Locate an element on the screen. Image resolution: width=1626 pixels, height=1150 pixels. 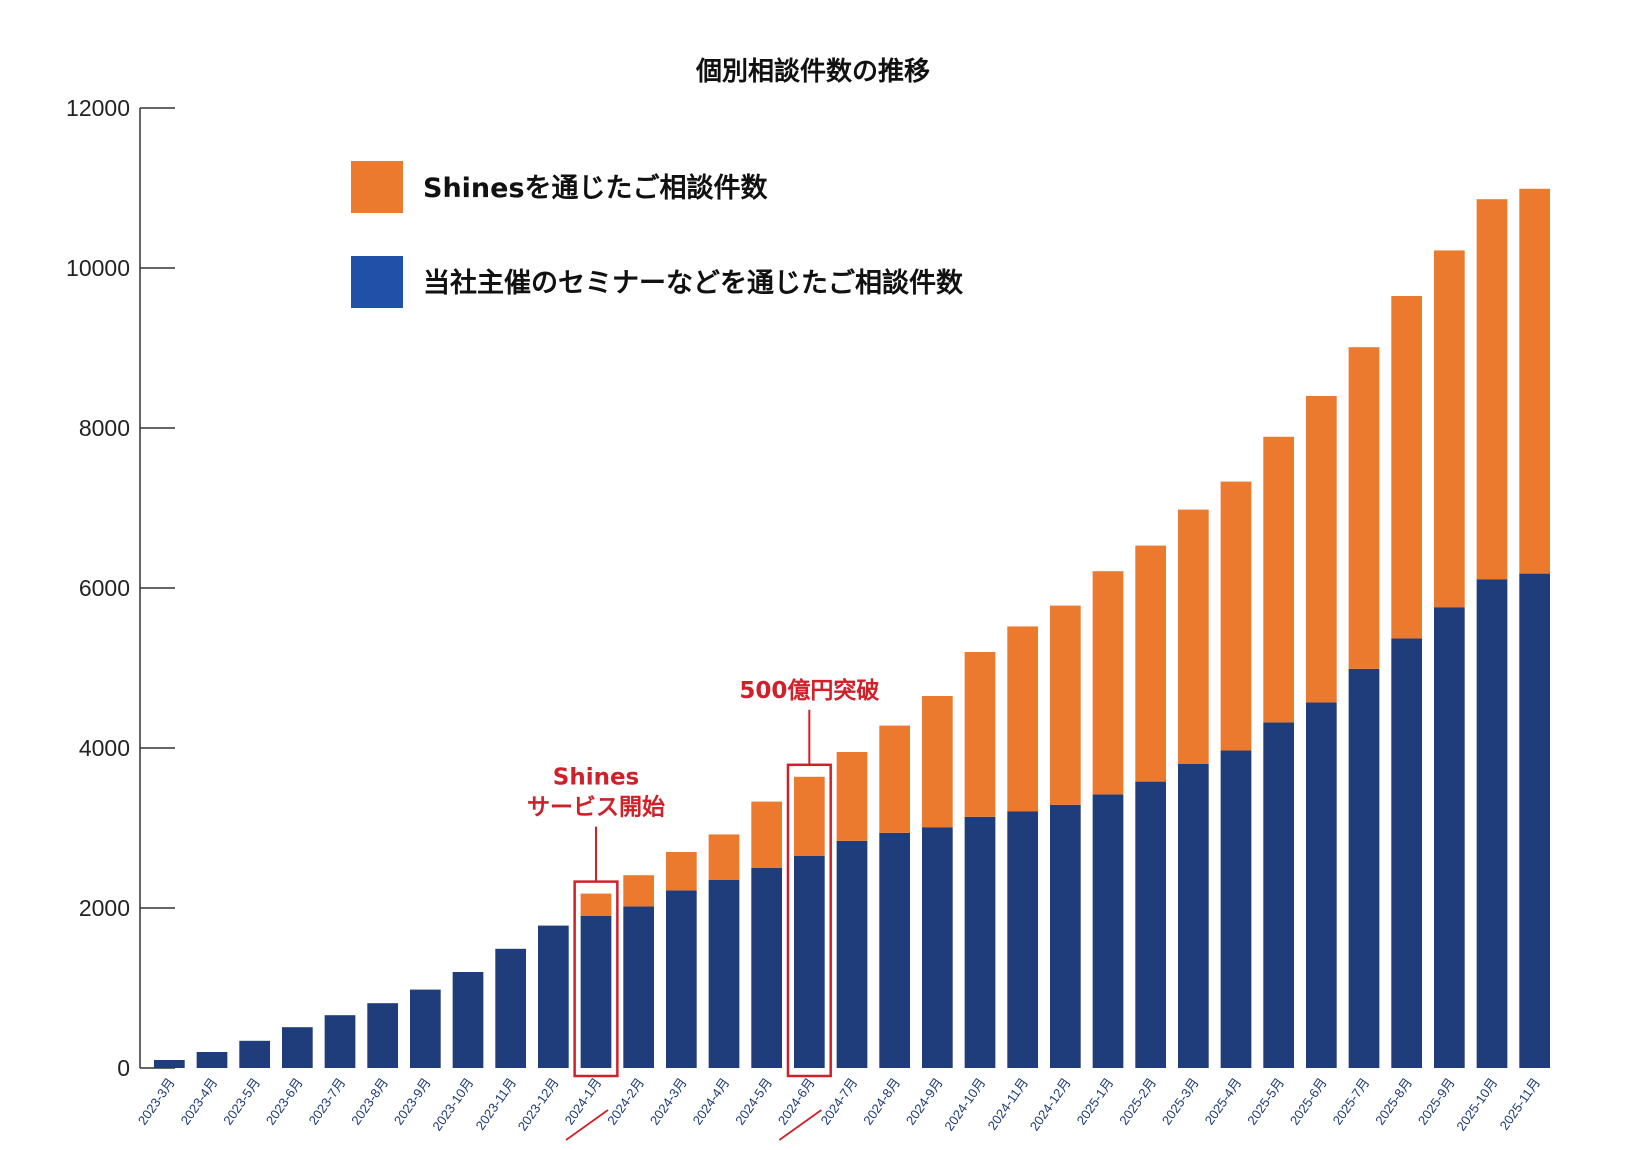
x-tick-label: 2024-7月 is located at coordinates (838, 1101).